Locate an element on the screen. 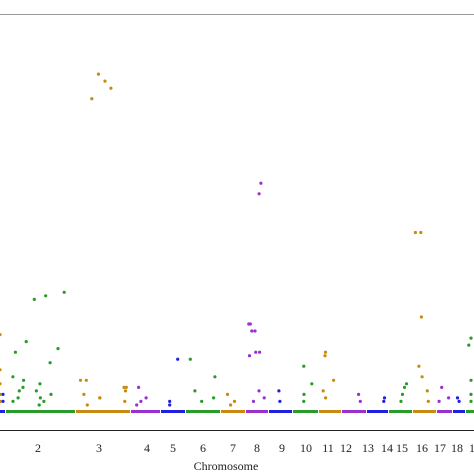 The width and height of the screenshot is (474, 474). x-tick-label: 18 is located at coordinates (457, 448).